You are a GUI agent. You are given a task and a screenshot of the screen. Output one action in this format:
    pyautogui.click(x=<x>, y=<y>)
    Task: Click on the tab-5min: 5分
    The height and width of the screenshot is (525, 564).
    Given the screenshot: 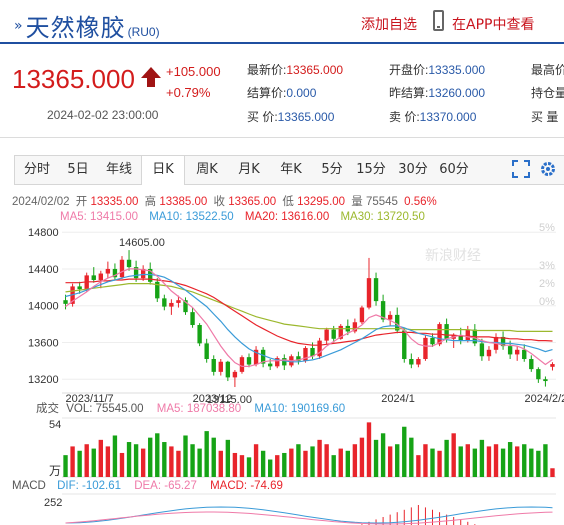 What is the action you would take?
    pyautogui.click(x=332, y=169)
    